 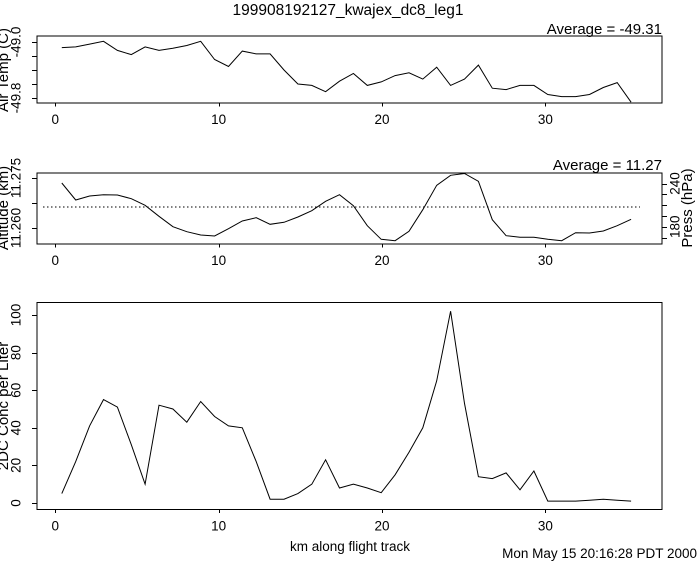 I want to click on y-tick-label: -49.0, so click(x=16, y=42).